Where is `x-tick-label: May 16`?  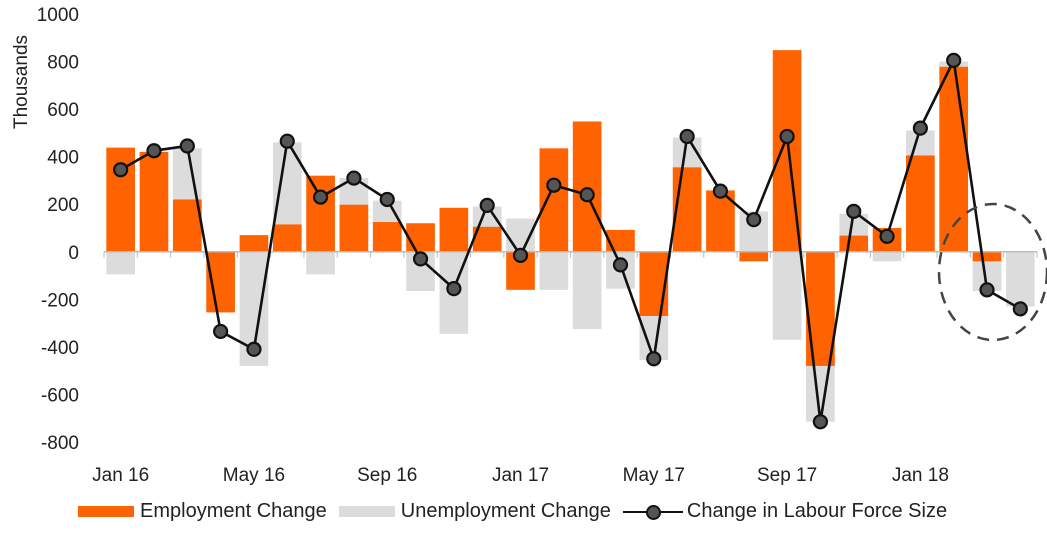
x-tick-label: May 16 is located at coordinates (254, 475).